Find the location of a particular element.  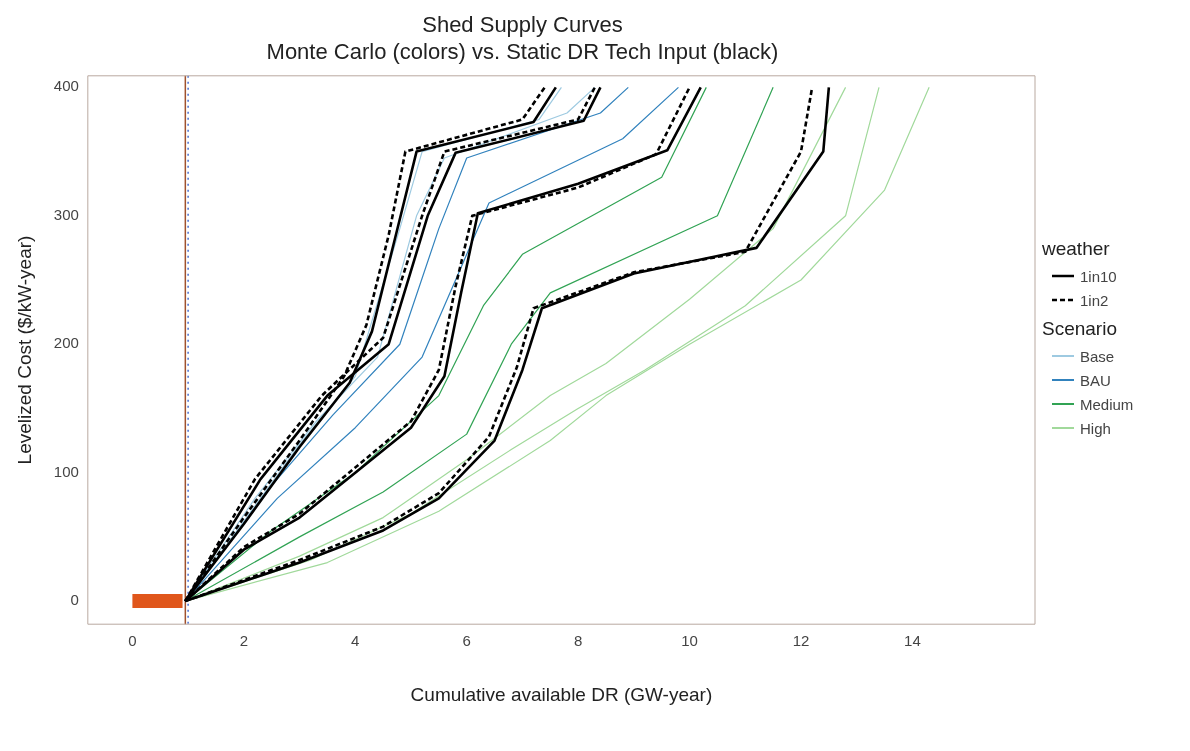

chart-title: Shed Supply Curves is located at coordinates (522, 25).